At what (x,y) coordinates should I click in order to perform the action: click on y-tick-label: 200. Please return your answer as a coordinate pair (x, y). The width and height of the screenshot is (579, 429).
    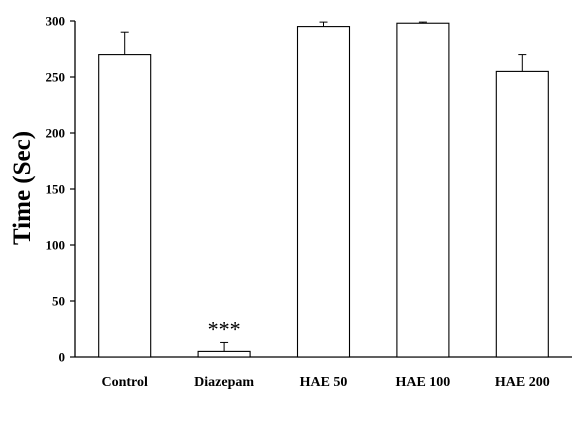
    Looking at the image, I should click on (56, 133).